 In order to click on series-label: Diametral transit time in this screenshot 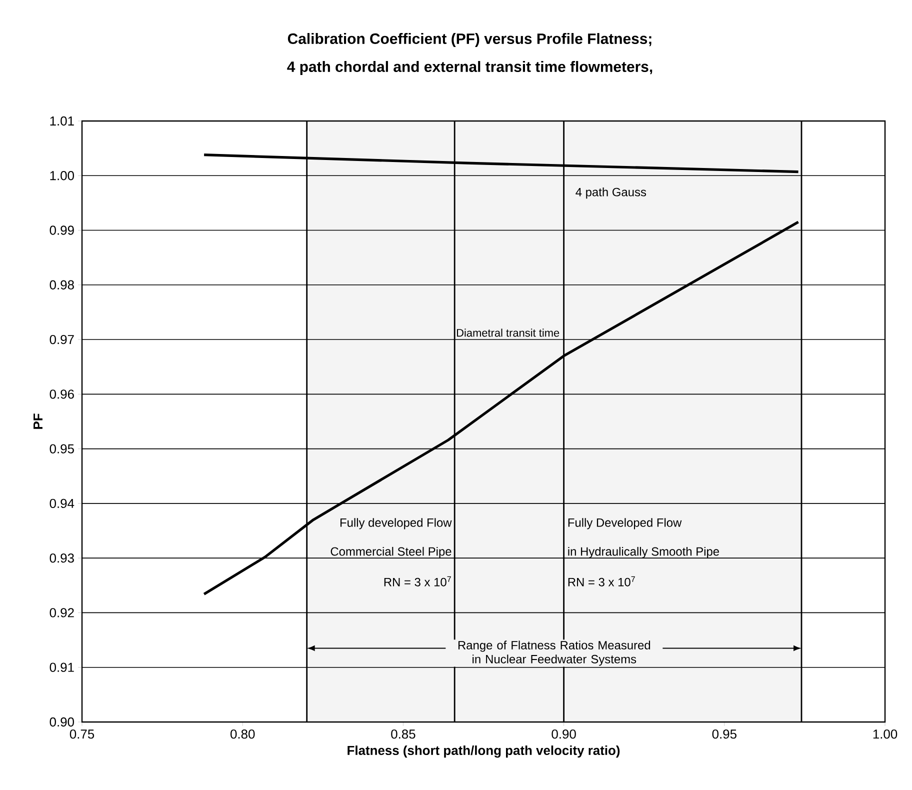, I will do `click(508, 332)`.